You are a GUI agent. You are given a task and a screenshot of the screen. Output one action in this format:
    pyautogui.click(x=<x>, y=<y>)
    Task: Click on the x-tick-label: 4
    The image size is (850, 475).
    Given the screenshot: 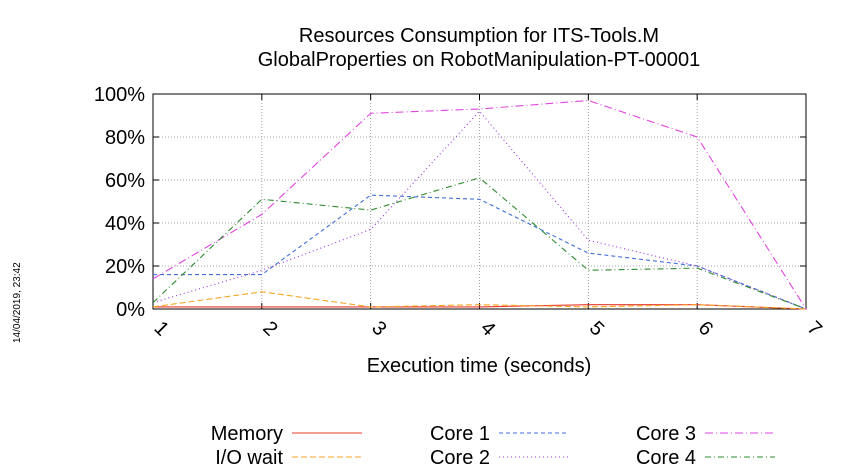 What is the action you would take?
    pyautogui.click(x=487, y=328)
    